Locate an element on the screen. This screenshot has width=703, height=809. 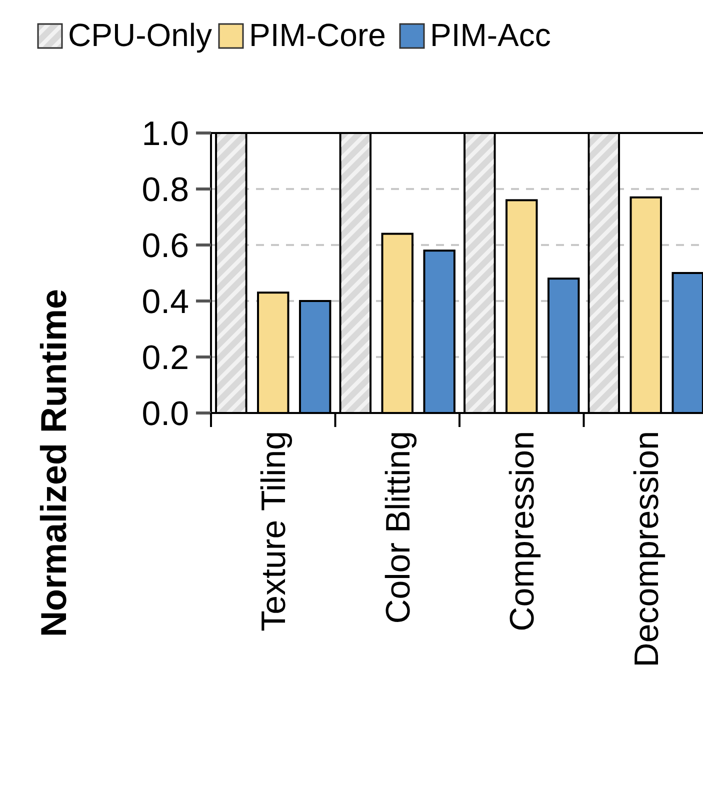
y-tick-label: 1.0 is located at coordinates (165, 133).